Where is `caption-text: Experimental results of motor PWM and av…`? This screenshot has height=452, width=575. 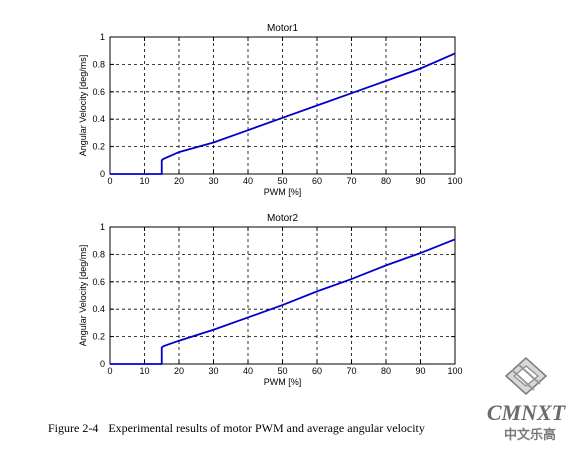 caption-text: Experimental results of motor PWM and av… is located at coordinates (266, 428).